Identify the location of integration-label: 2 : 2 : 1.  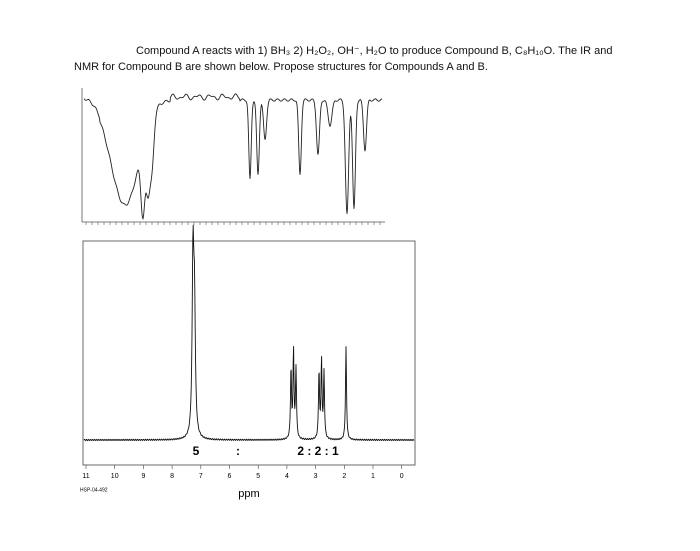
(318, 451).